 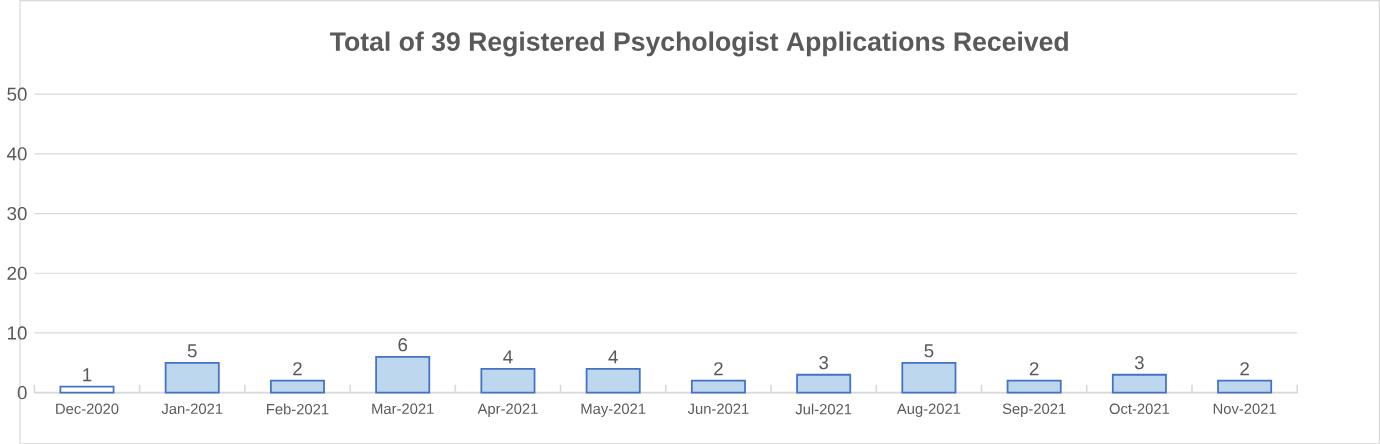 I want to click on y-tick-label: 50, so click(x=17, y=94).